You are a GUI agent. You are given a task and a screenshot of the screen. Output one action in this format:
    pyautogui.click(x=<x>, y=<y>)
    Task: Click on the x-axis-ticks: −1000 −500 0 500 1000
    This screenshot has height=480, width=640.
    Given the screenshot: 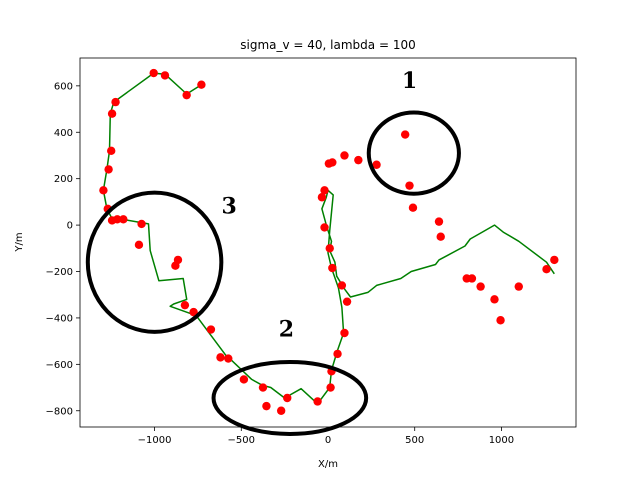 What is the action you would take?
    pyautogui.click(x=326, y=436)
    